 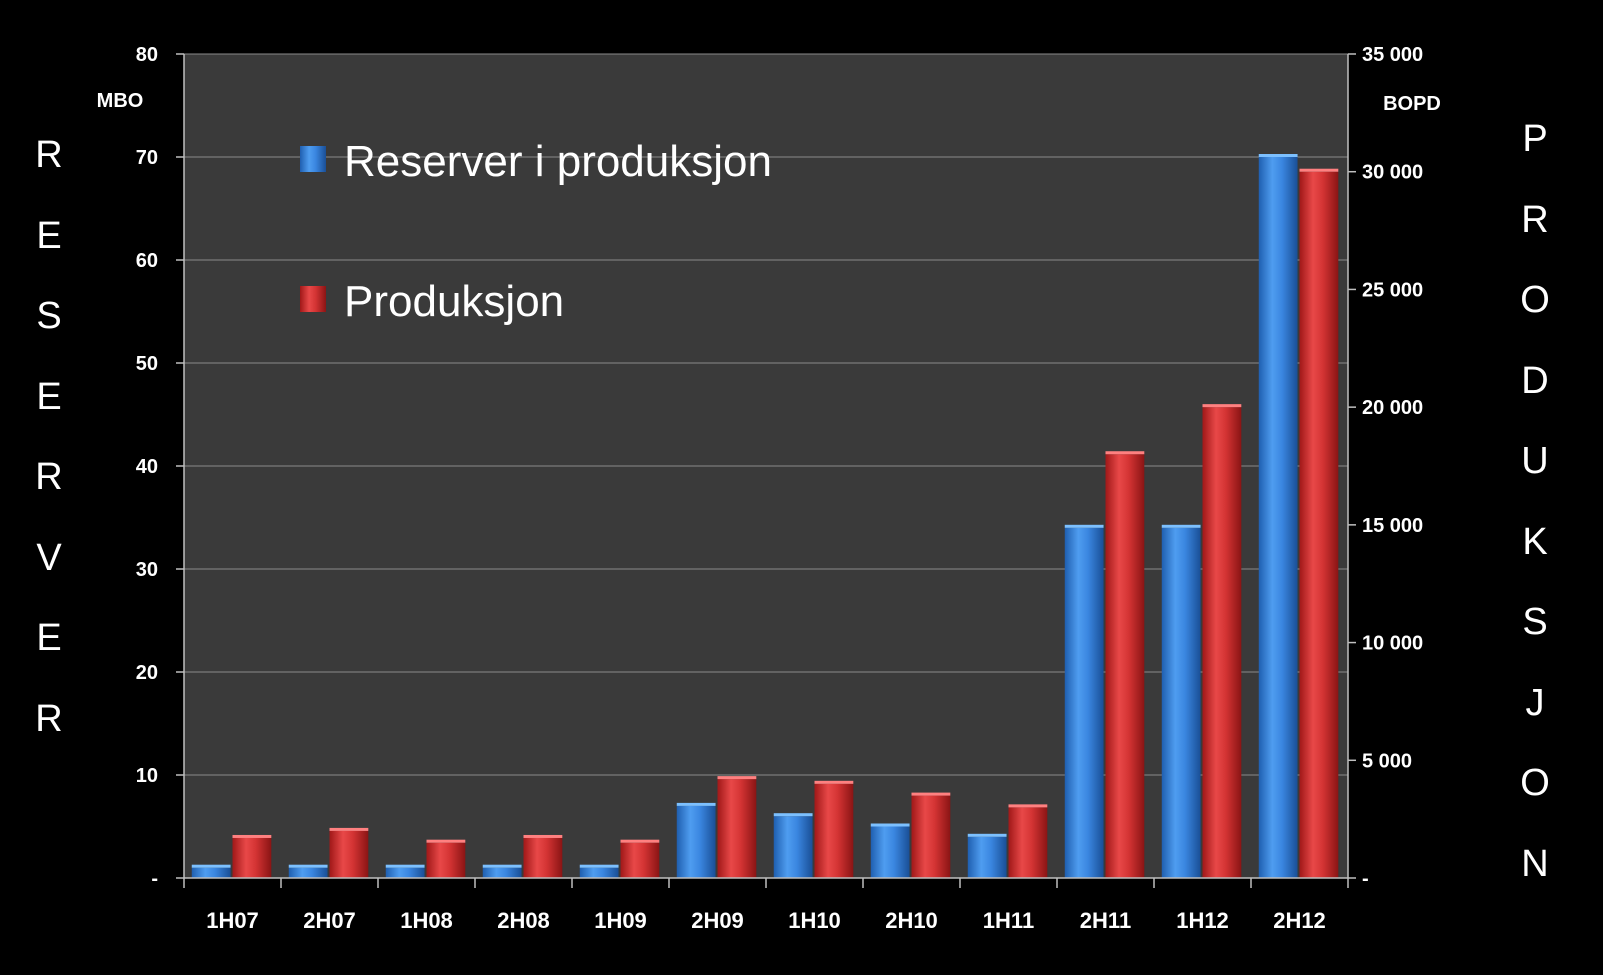 What do you see at coordinates (737, 828) in the screenshot?
I see `bar-produksjon-2H09` at bounding box center [737, 828].